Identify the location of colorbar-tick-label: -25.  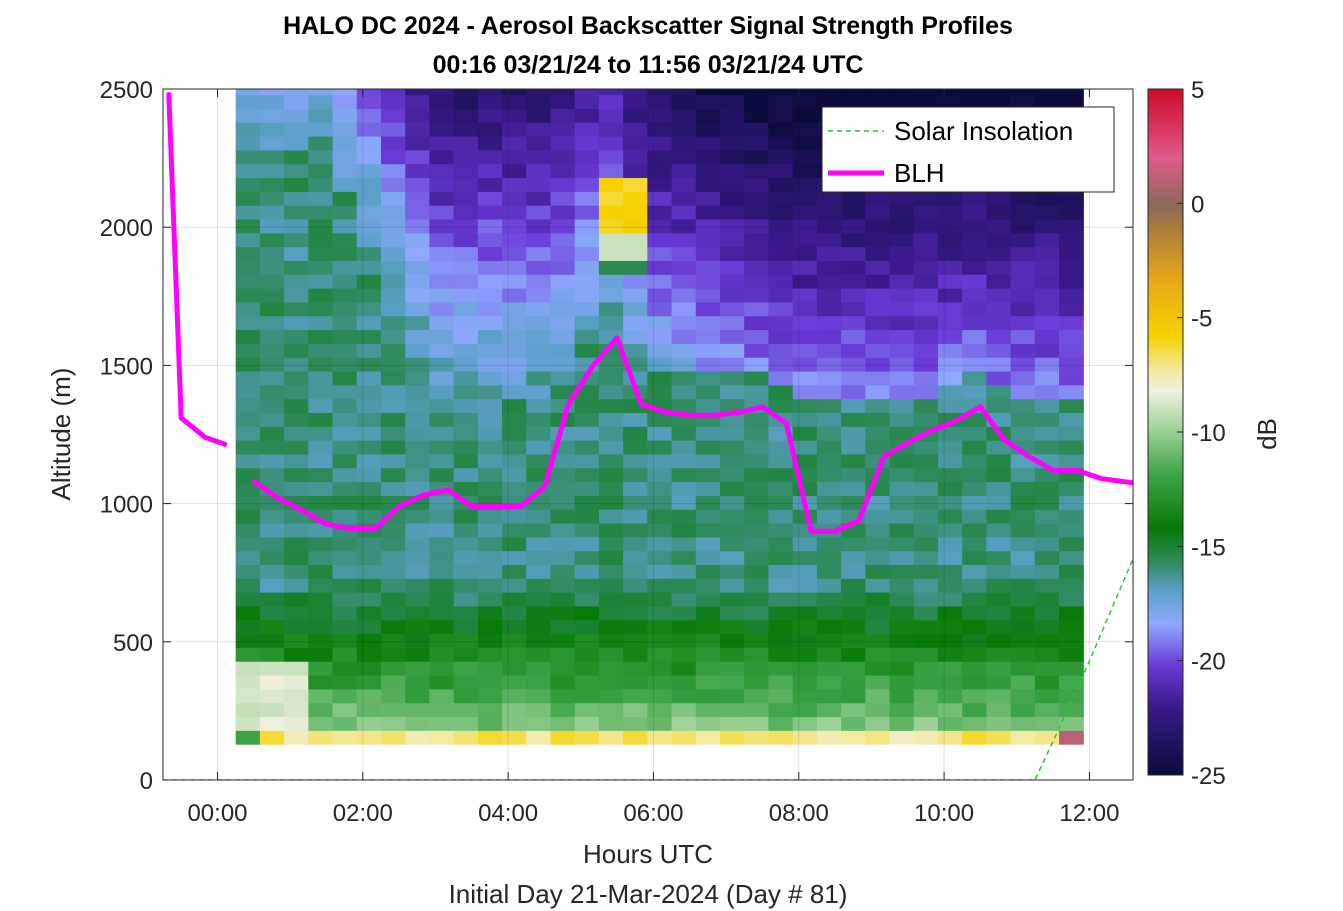
(1208, 776).